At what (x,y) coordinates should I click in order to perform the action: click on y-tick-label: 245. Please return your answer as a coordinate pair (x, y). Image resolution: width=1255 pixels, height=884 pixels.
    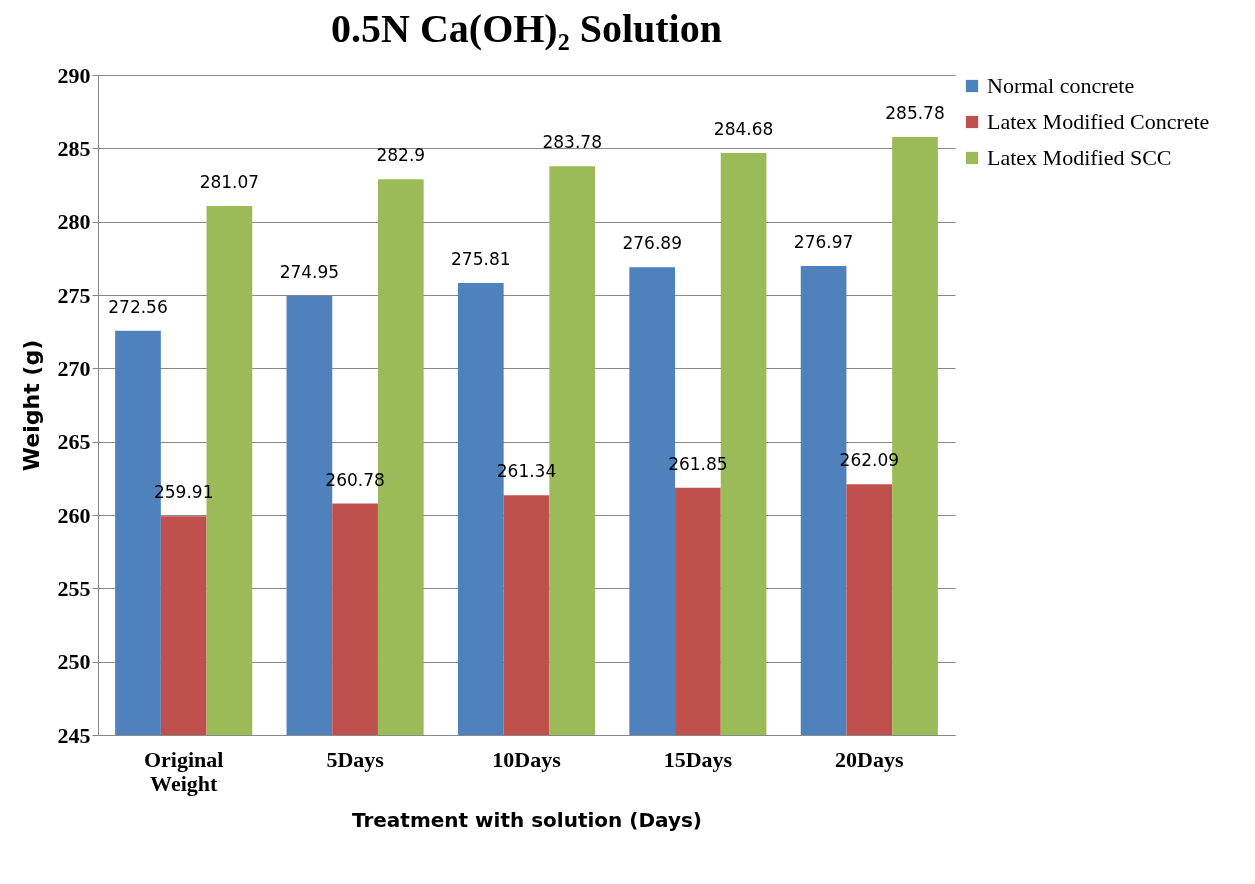
    Looking at the image, I should click on (74, 735).